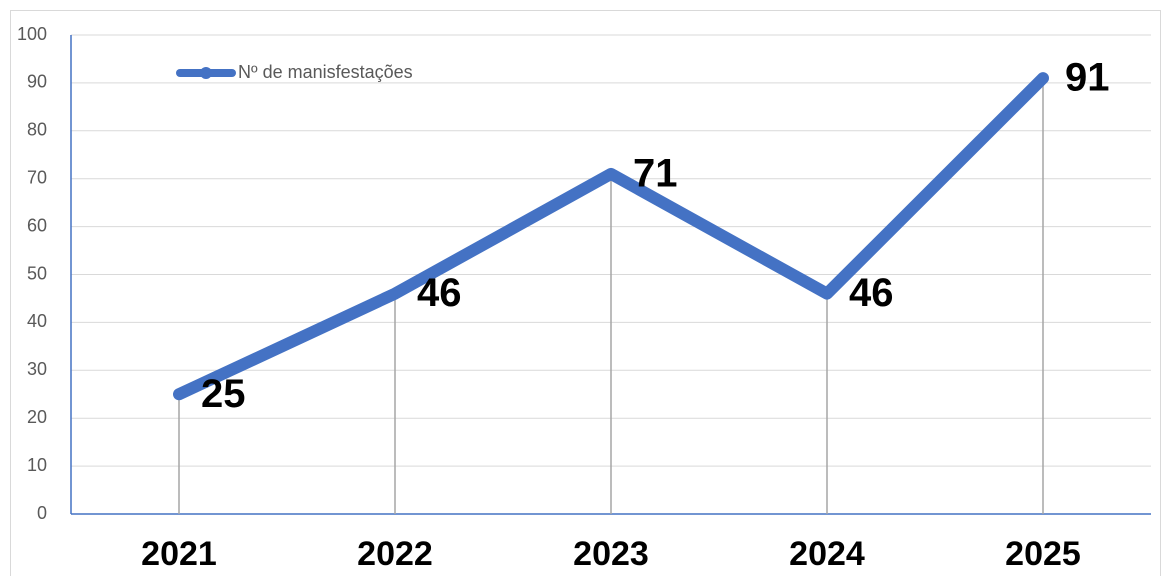 This screenshot has height=576, width=1169. I want to click on data-label: 71, so click(655, 173).